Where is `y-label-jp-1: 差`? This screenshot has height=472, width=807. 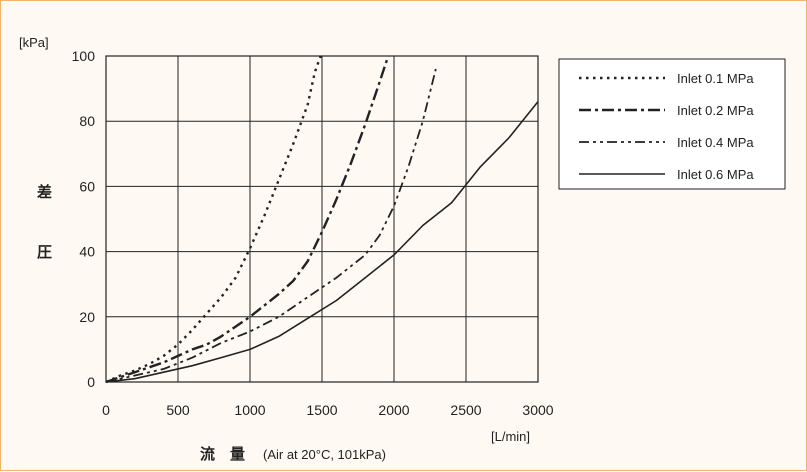
y-label-jp-1: 差 is located at coordinates (44, 192).